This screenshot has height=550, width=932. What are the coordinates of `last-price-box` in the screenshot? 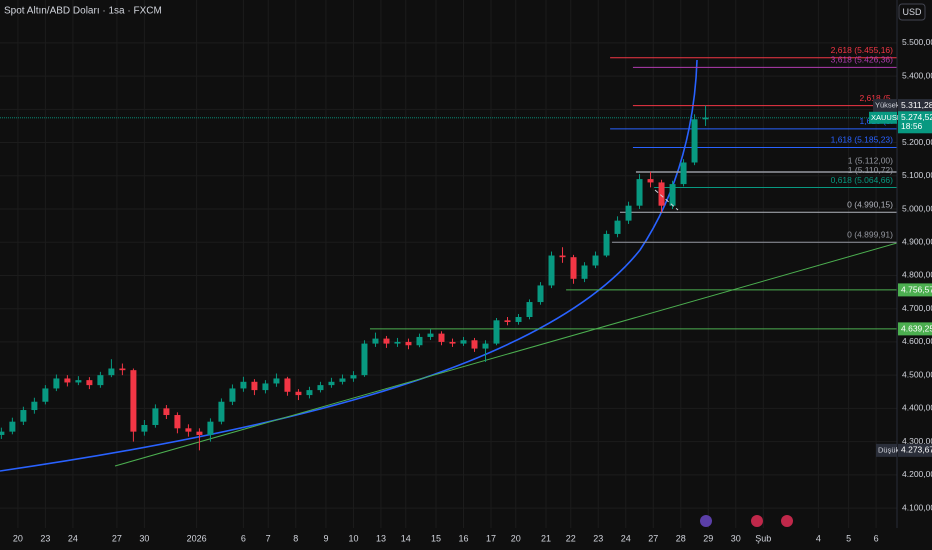 It's located at (915, 122).